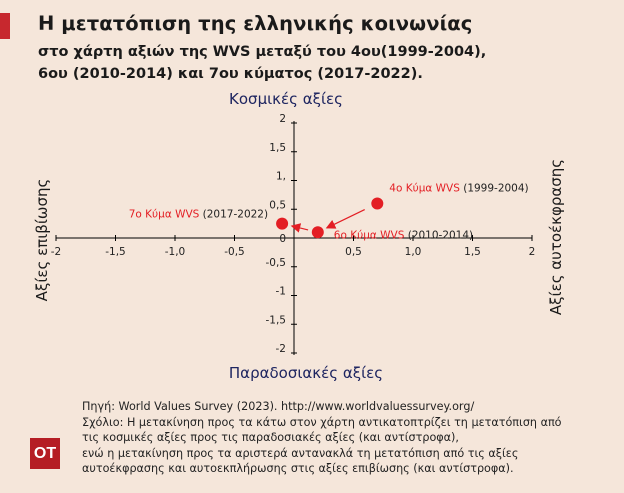 The image size is (624, 493). I want to click on x-tick-label: 1,5, so click(472, 252).